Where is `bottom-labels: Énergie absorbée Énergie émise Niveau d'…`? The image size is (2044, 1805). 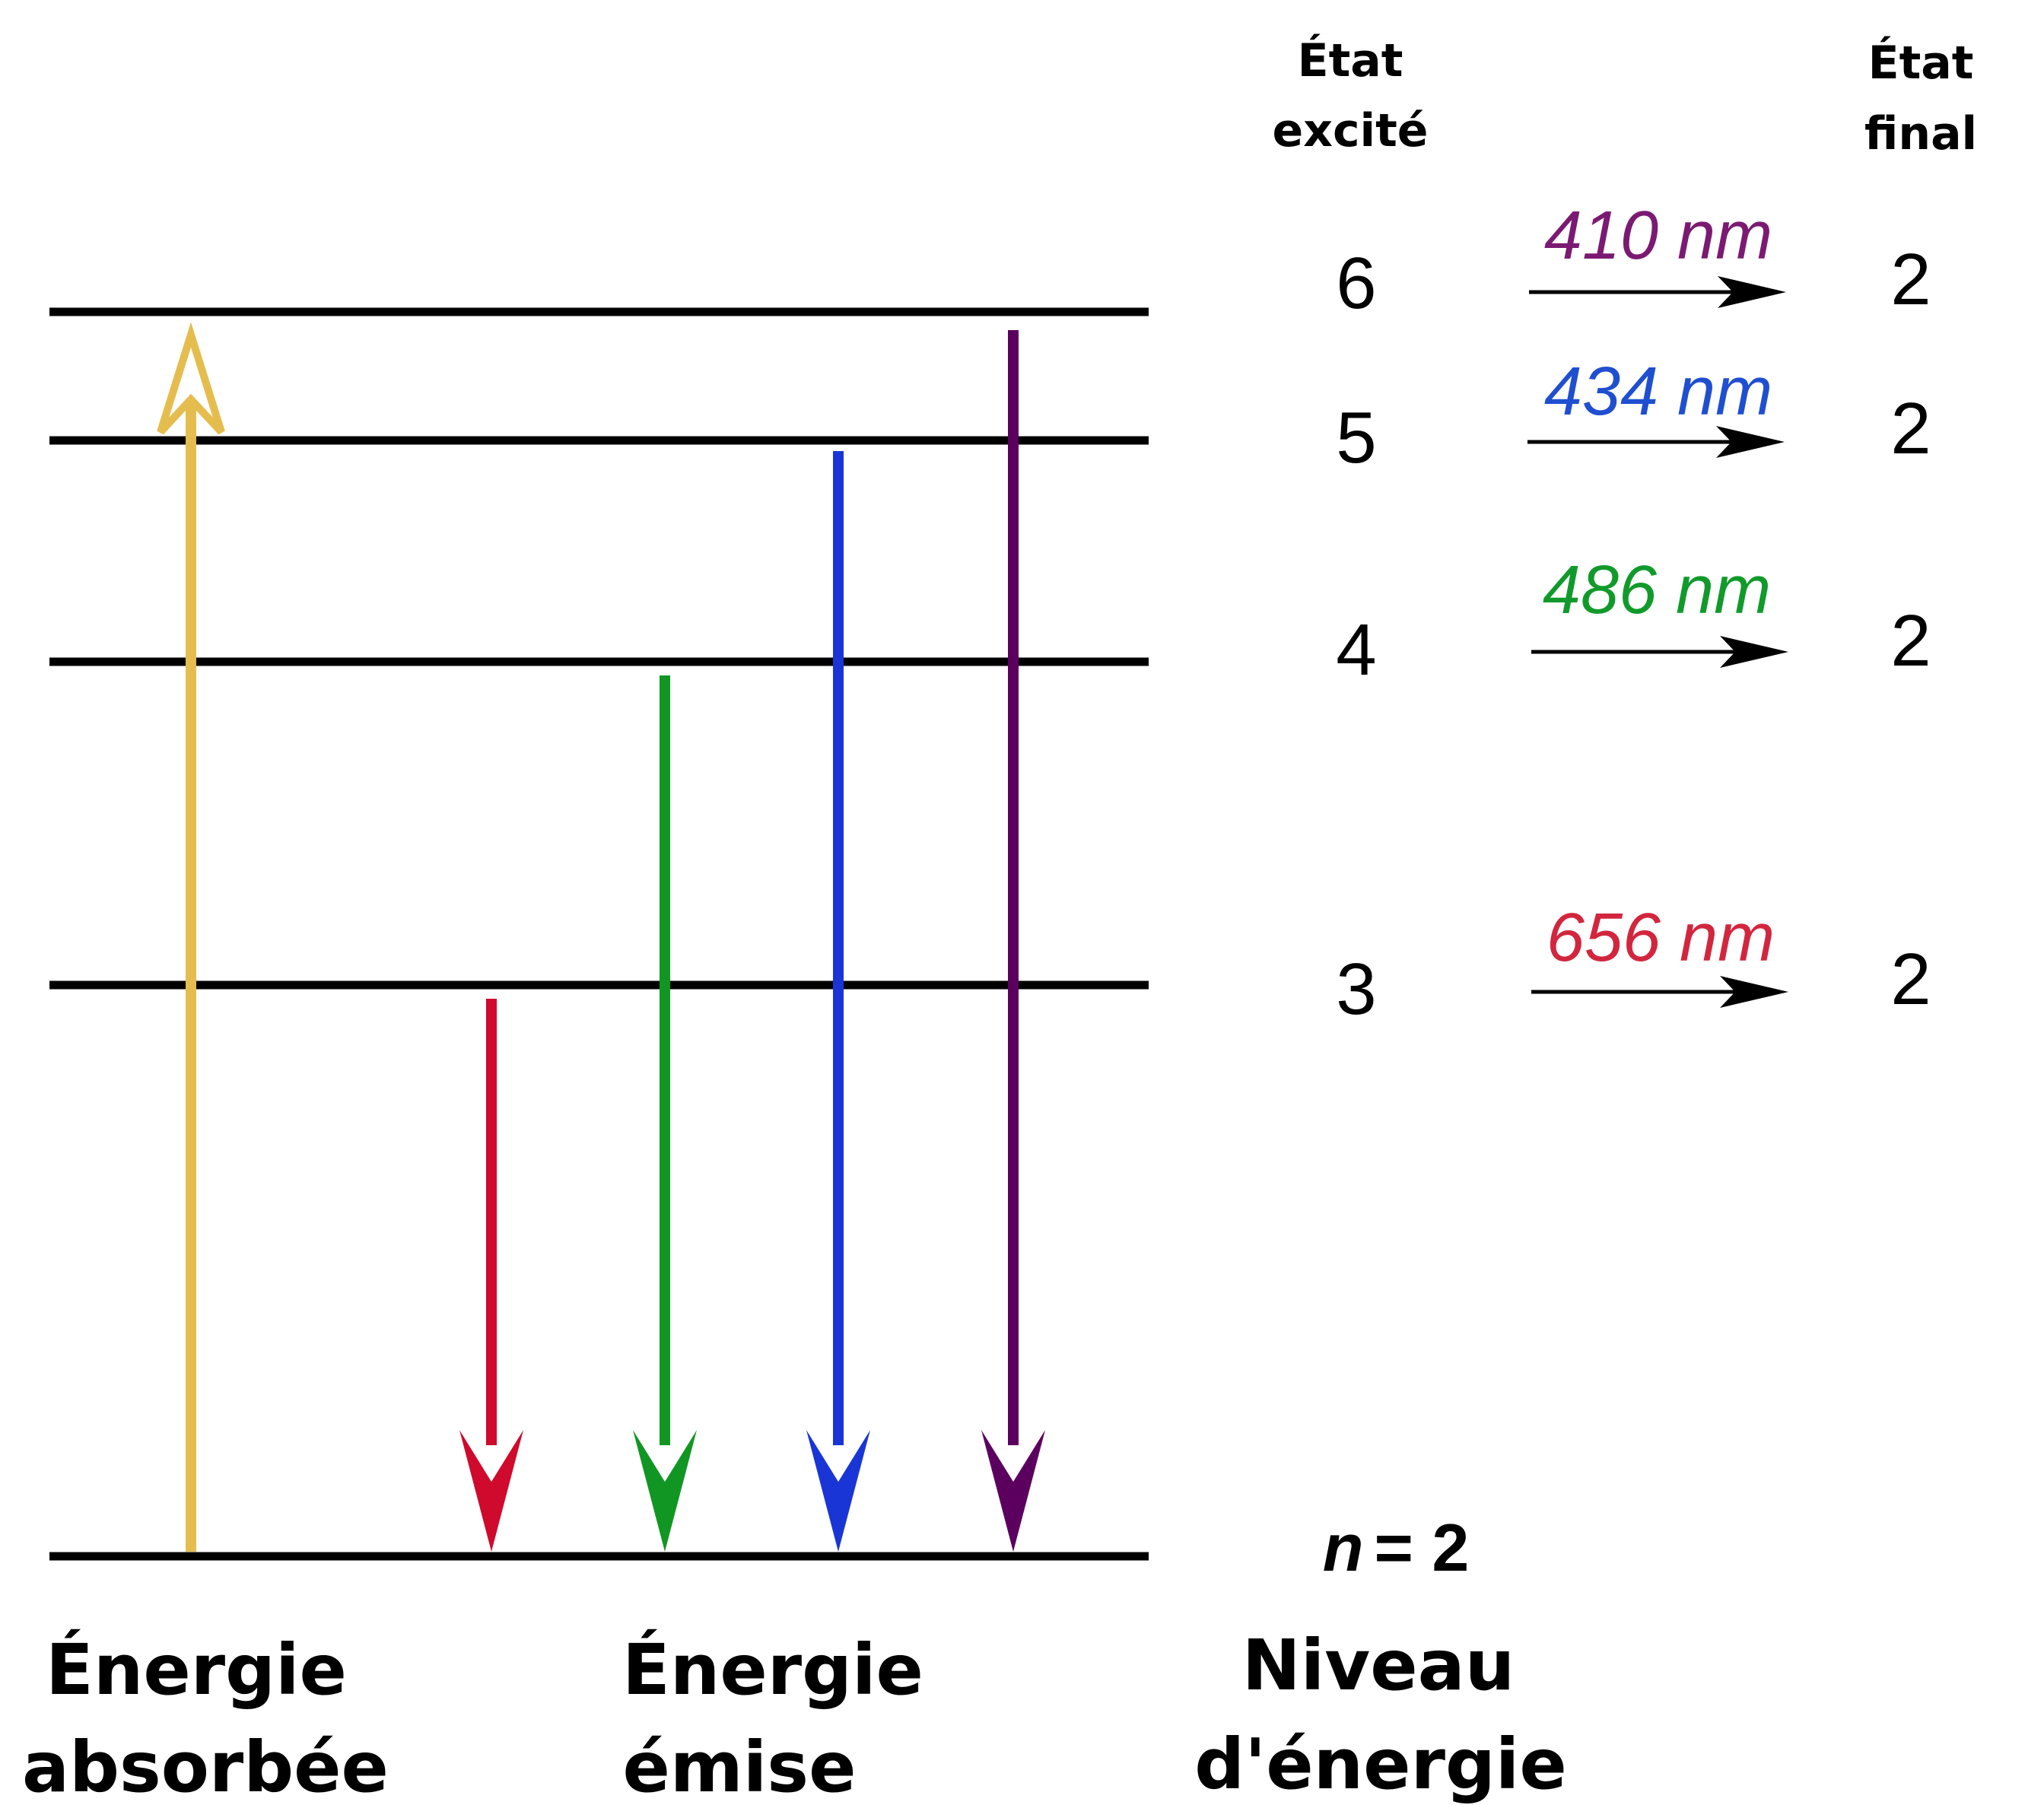 bottom-labels: Énergie absorbée Énergie émise Niveau d'… is located at coordinates (795, 1715).